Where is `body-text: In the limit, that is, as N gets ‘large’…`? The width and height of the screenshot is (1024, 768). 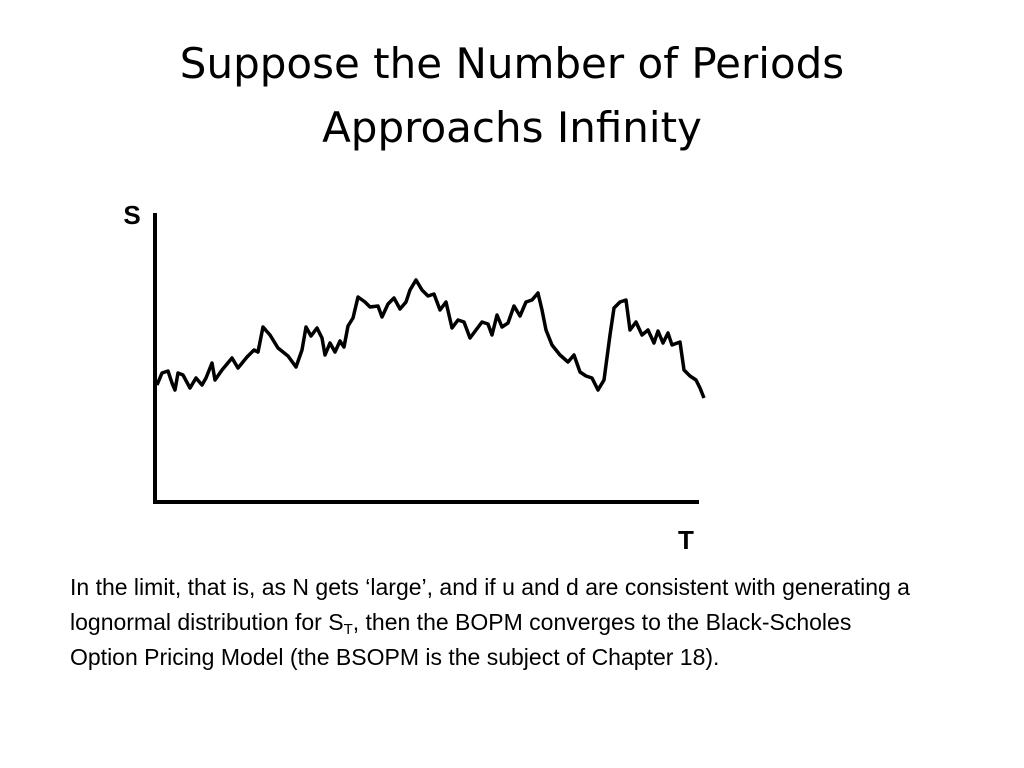 body-text: In the limit, that is, as N gets ‘large’… is located at coordinates (490, 622).